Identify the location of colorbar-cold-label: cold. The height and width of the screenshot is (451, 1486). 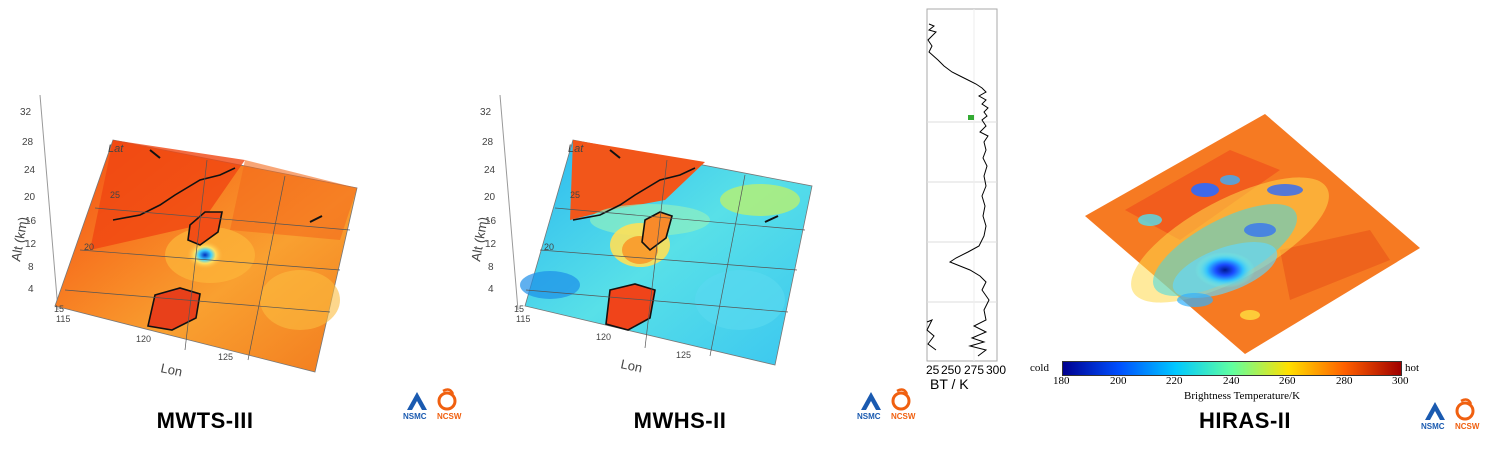
(1039, 368).